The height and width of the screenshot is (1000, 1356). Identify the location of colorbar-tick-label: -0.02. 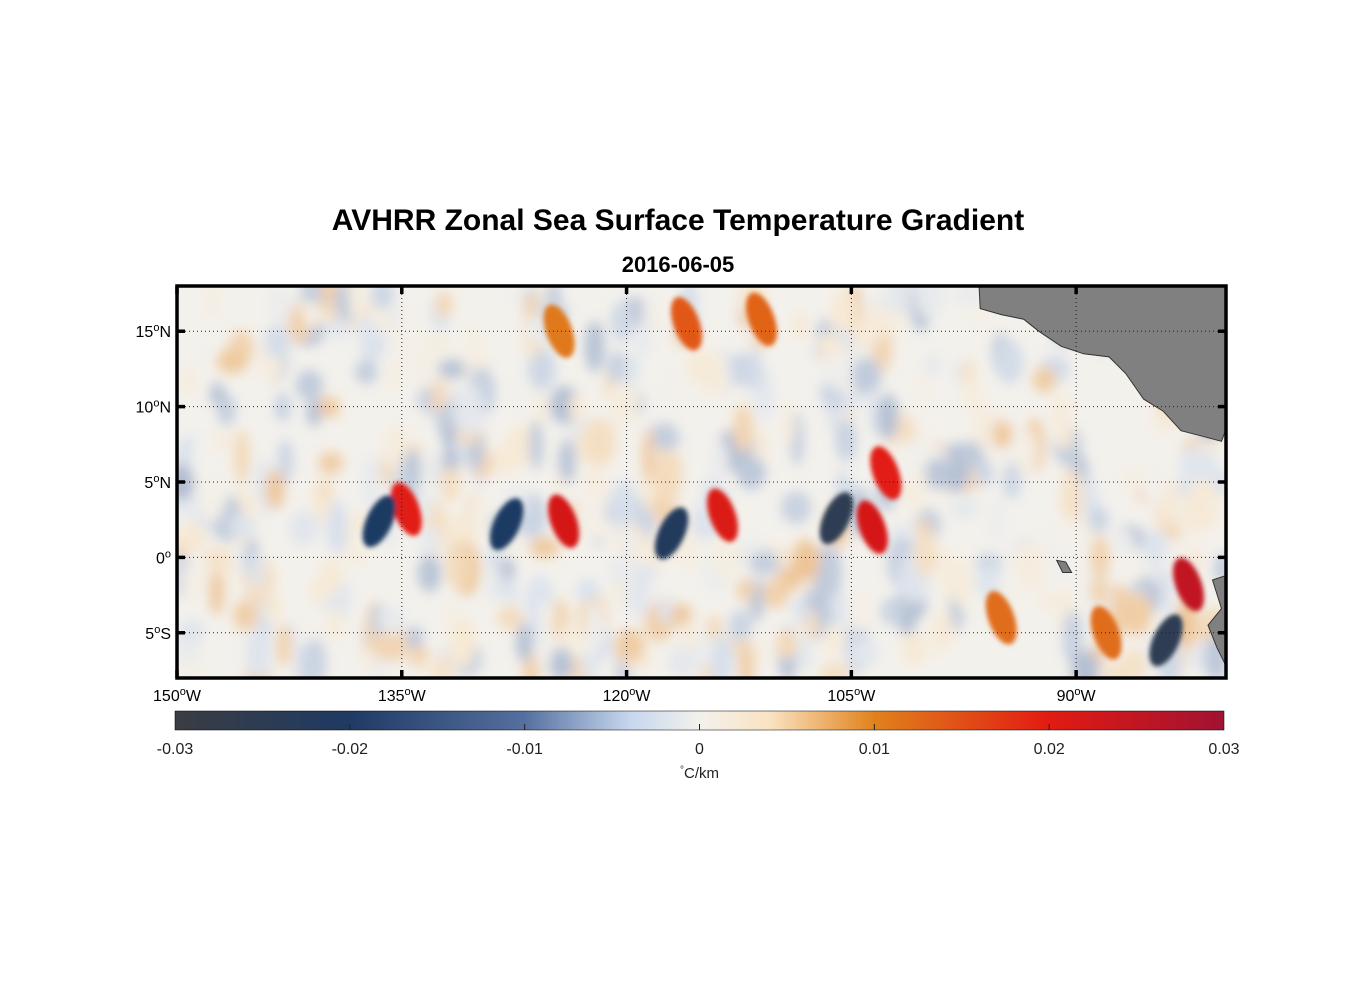
(350, 749).